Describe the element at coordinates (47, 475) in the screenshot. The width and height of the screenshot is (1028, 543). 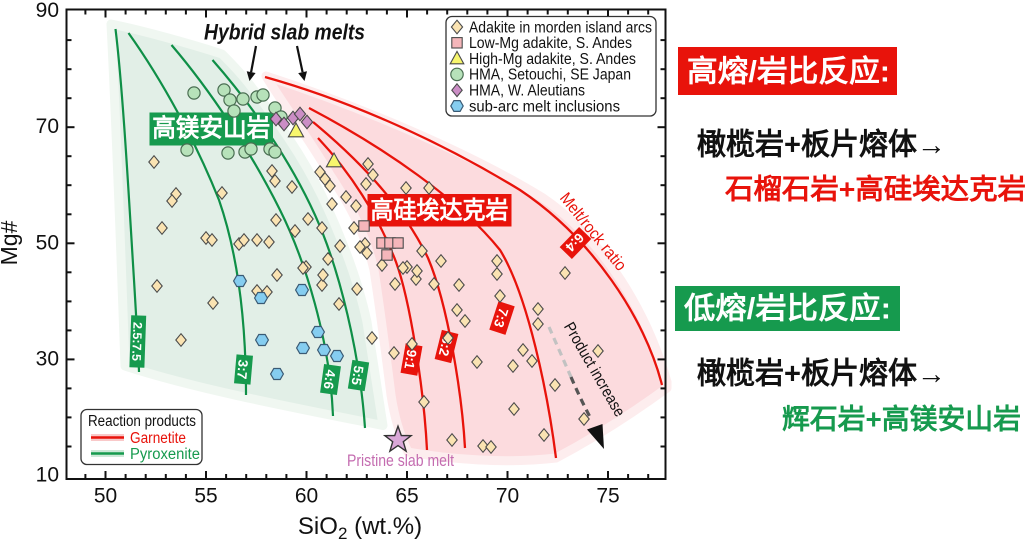
I see `svg-text: 10` at that location.